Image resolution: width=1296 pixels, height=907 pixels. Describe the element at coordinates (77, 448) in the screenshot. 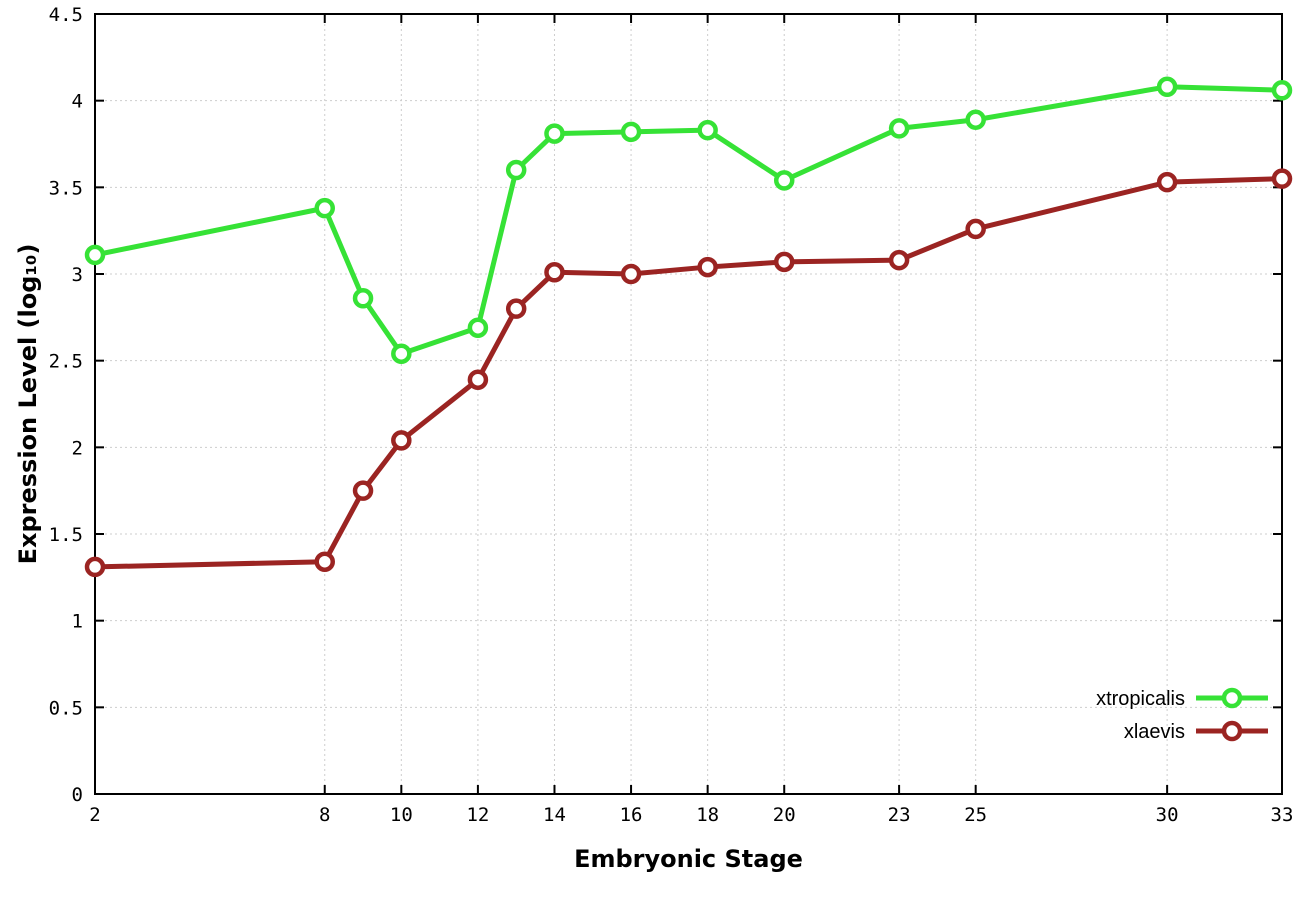

I see `y-tick-label: 2` at that location.